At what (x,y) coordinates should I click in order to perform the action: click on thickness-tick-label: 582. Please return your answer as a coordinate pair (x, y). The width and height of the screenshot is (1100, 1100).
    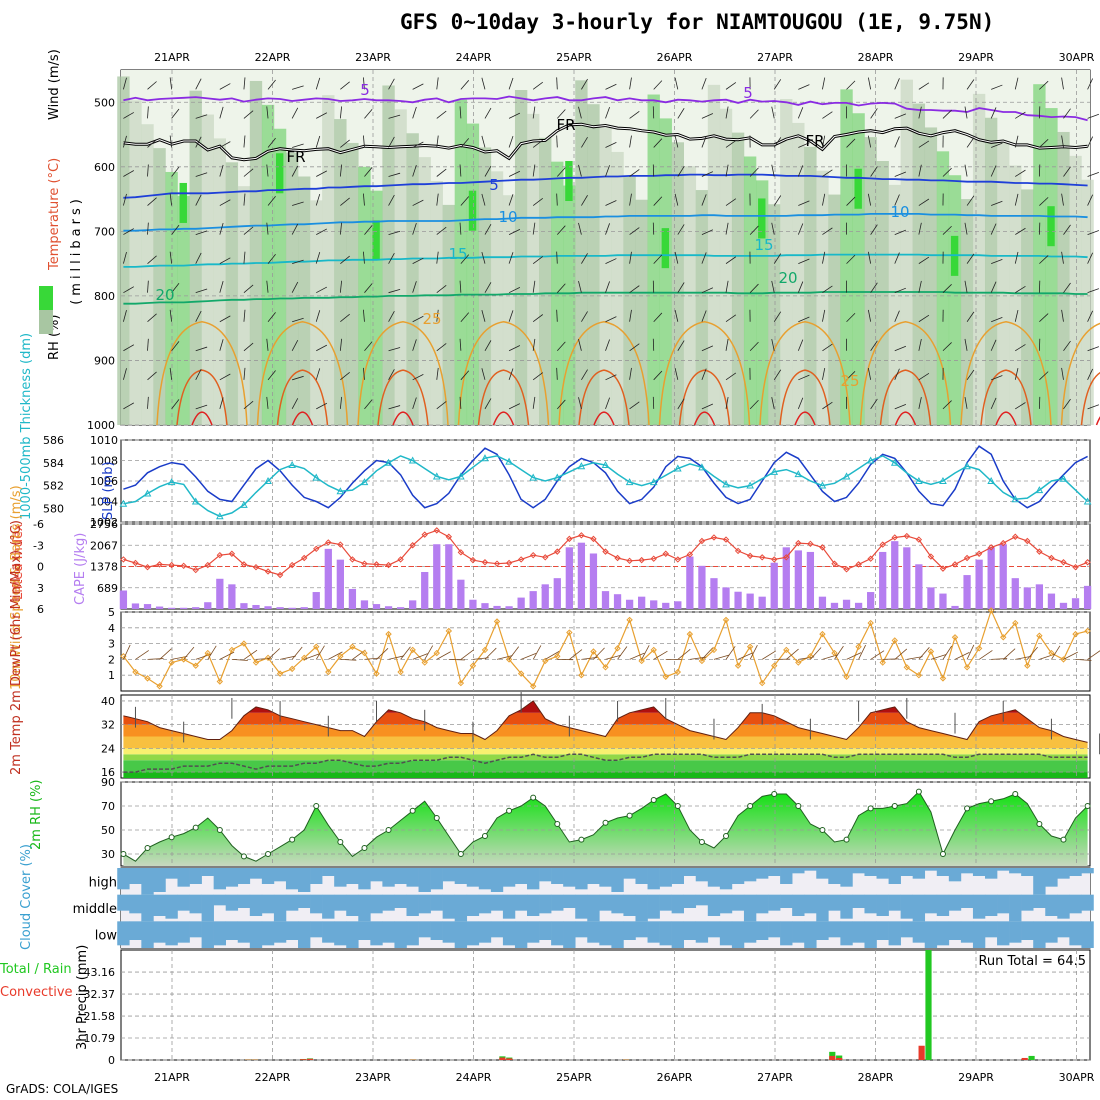
    Looking at the image, I should click on (53, 486).